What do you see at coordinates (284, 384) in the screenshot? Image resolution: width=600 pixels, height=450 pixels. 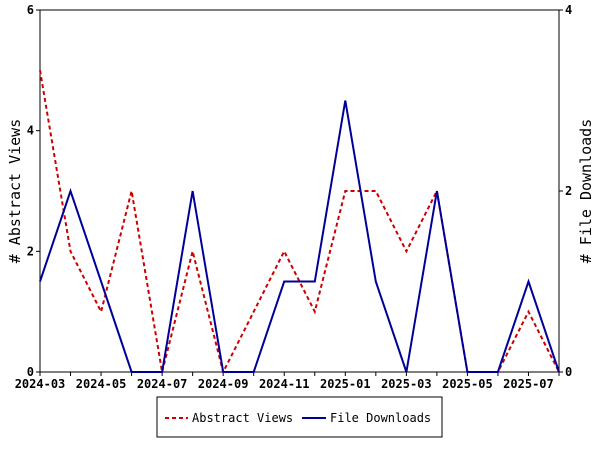 I see `x-tick-label-2024-11: 2024-11` at bounding box center [284, 384].